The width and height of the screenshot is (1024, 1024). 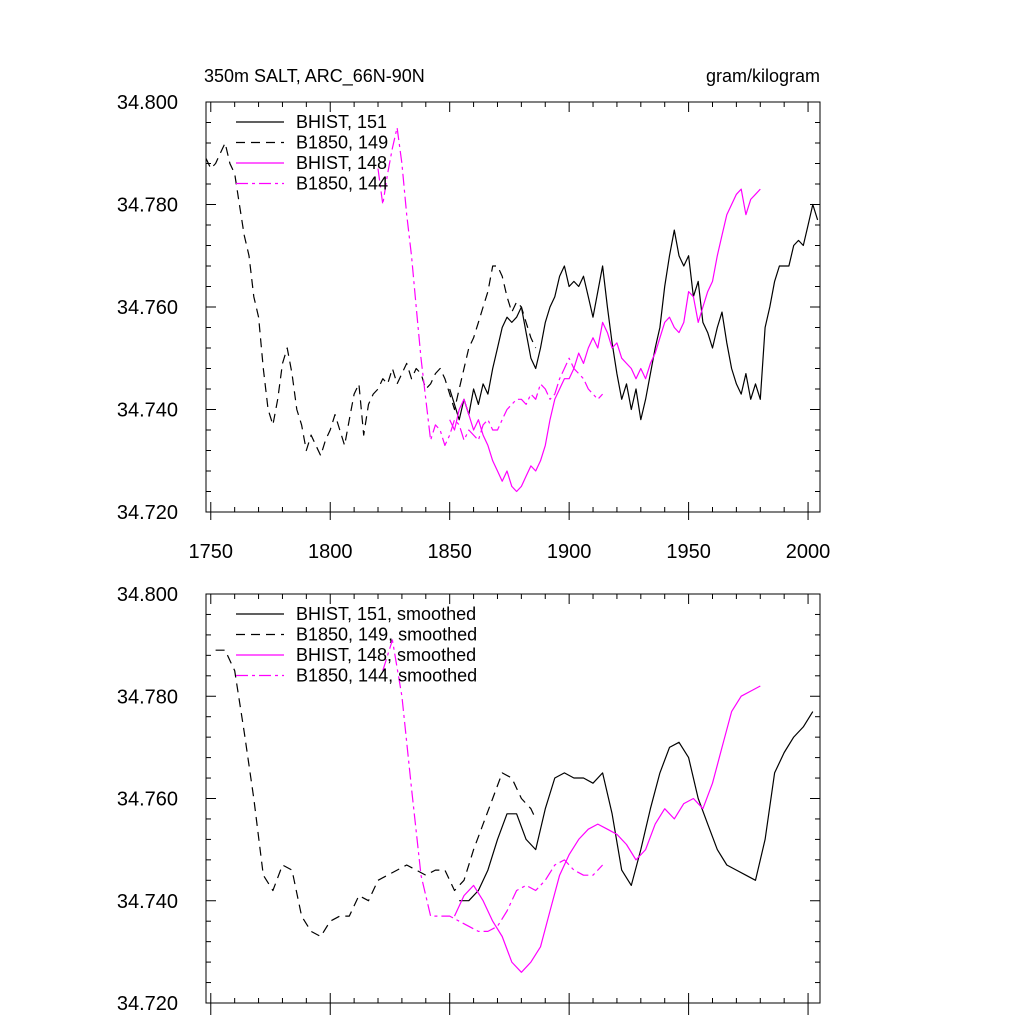 I want to click on legend-label: B1850, 144, smoothed, so click(x=386, y=676).